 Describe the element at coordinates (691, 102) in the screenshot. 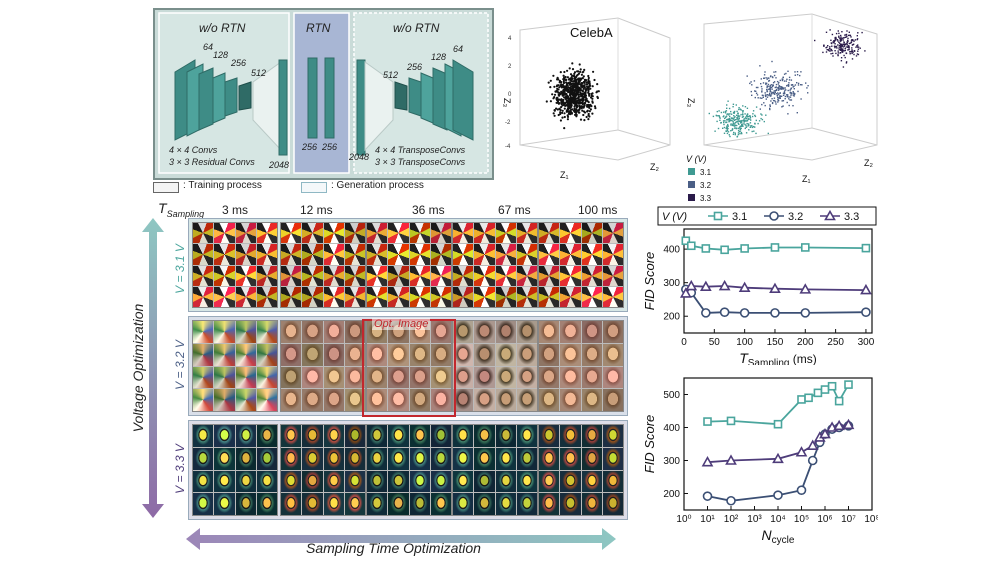

I see `axis-z-right: Z₃` at that location.